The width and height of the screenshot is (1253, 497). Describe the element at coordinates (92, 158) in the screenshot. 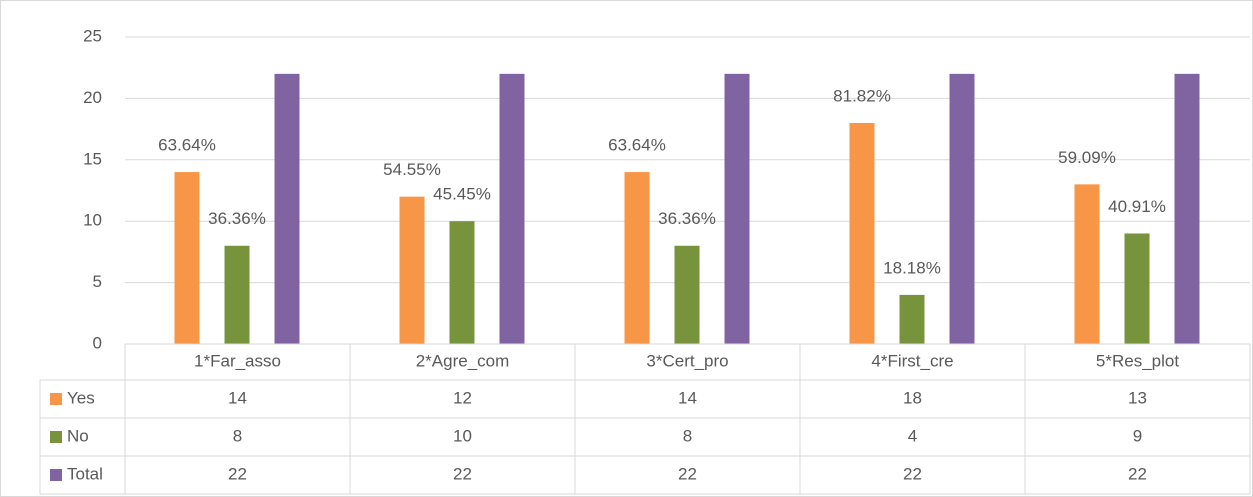

I see `y-tick-label: 15` at that location.